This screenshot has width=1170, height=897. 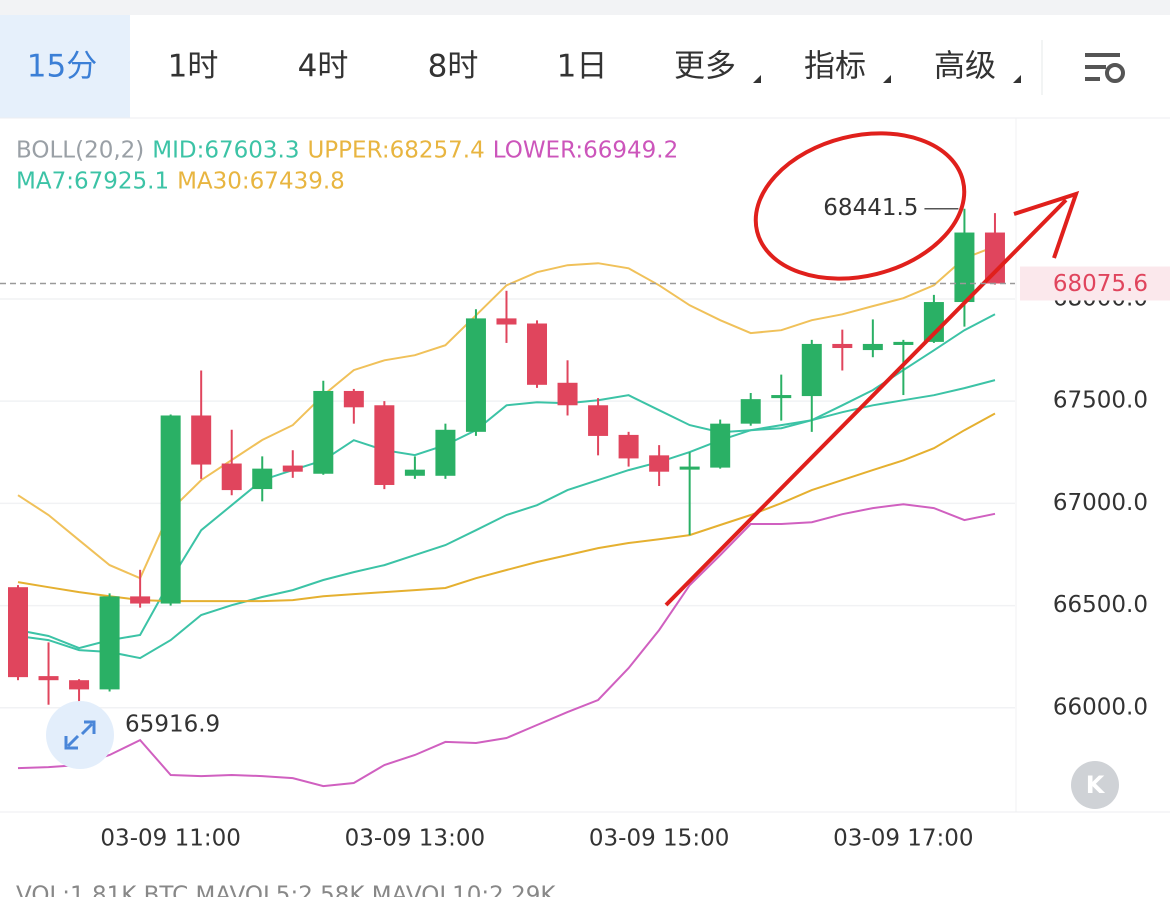 I want to click on tab: 4时, so click(x=323, y=67).